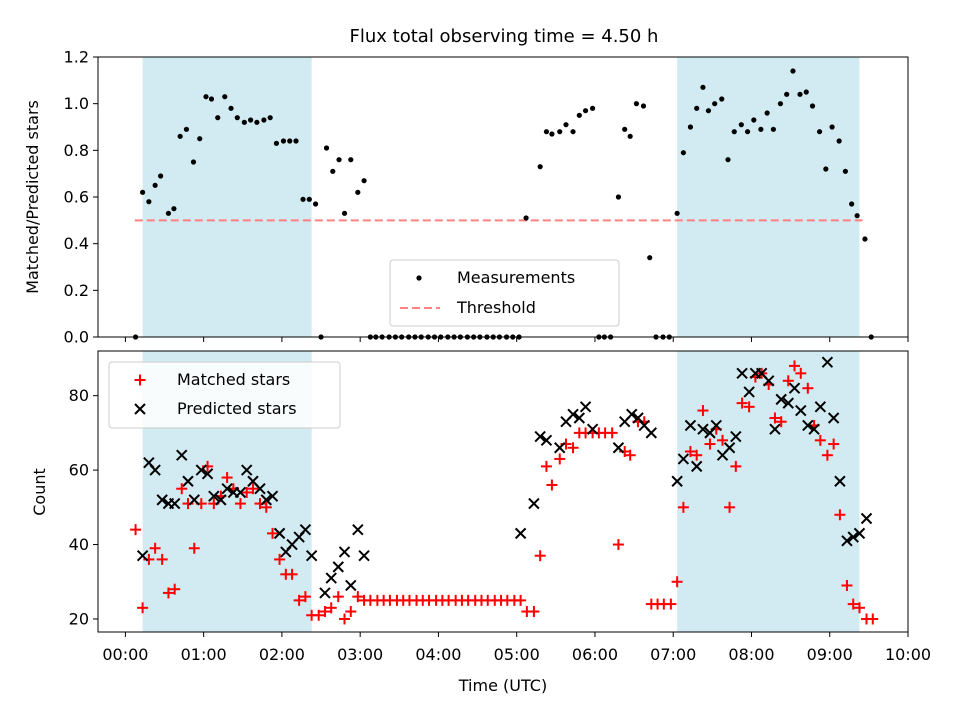 Image resolution: width=960 pixels, height=720 pixels. I want to click on bottom-y-tick-label-2: 40, so click(79, 544).